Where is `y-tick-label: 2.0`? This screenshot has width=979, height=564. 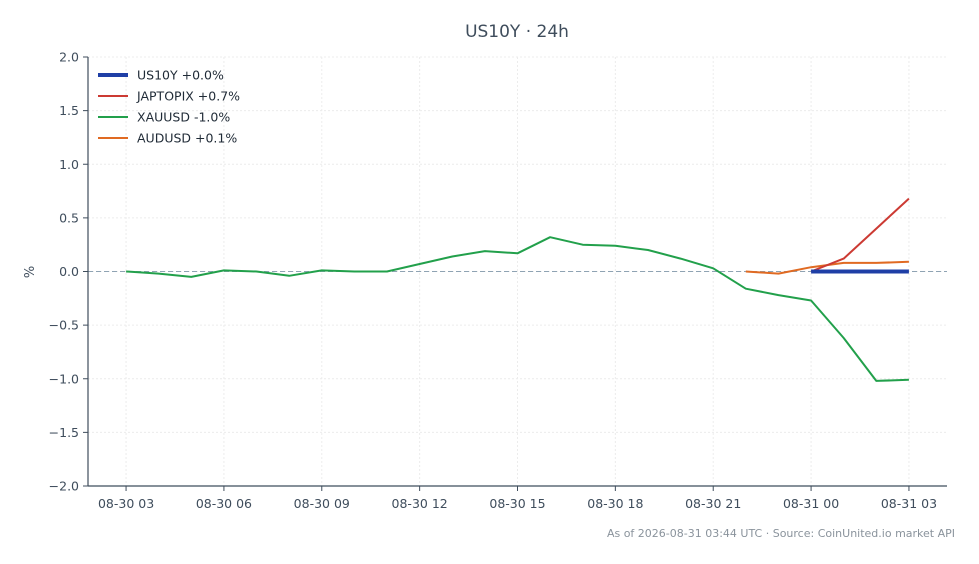 y-tick-label: 2.0 is located at coordinates (69, 57).